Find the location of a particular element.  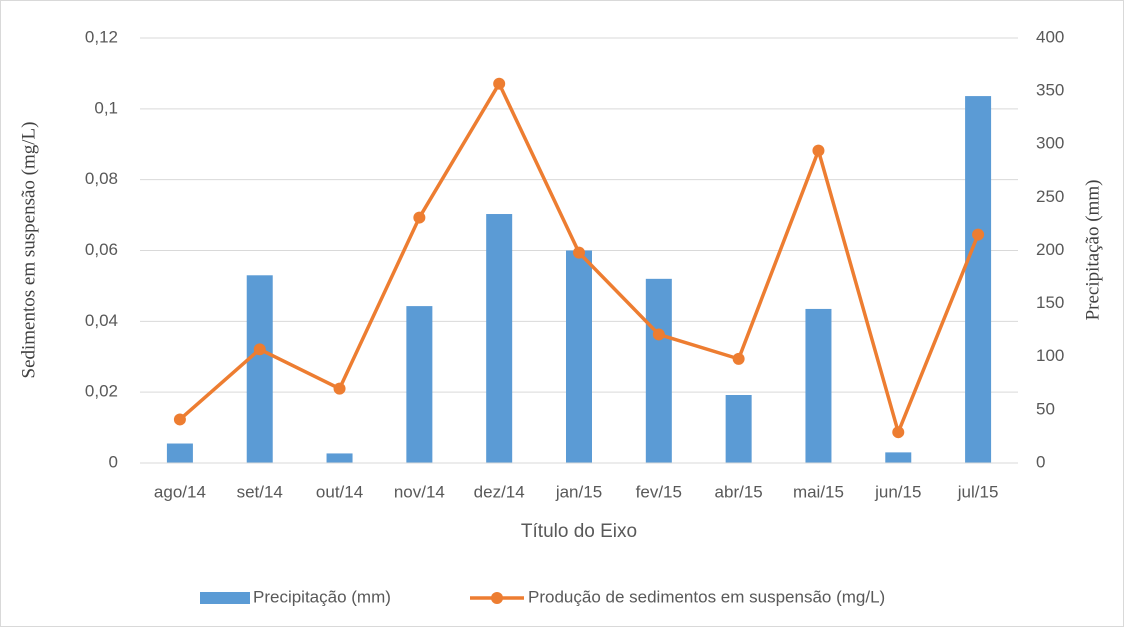

y2-tick-label: 400 is located at coordinates (1050, 36).